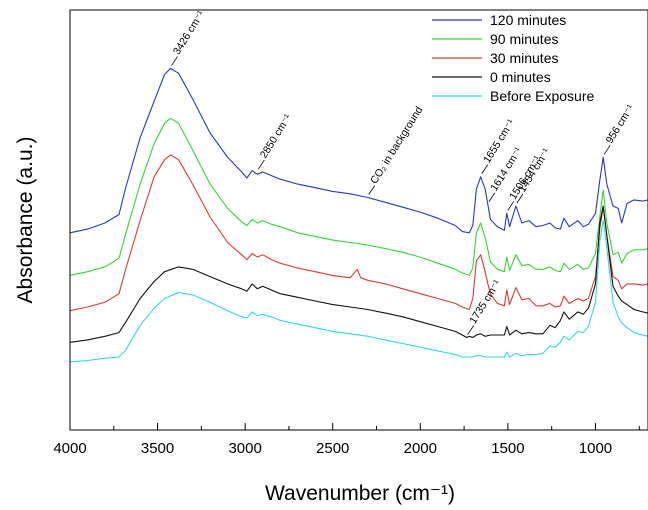  I want to click on y-axis-label: Absorbance (a.u.), so click(25, 220).